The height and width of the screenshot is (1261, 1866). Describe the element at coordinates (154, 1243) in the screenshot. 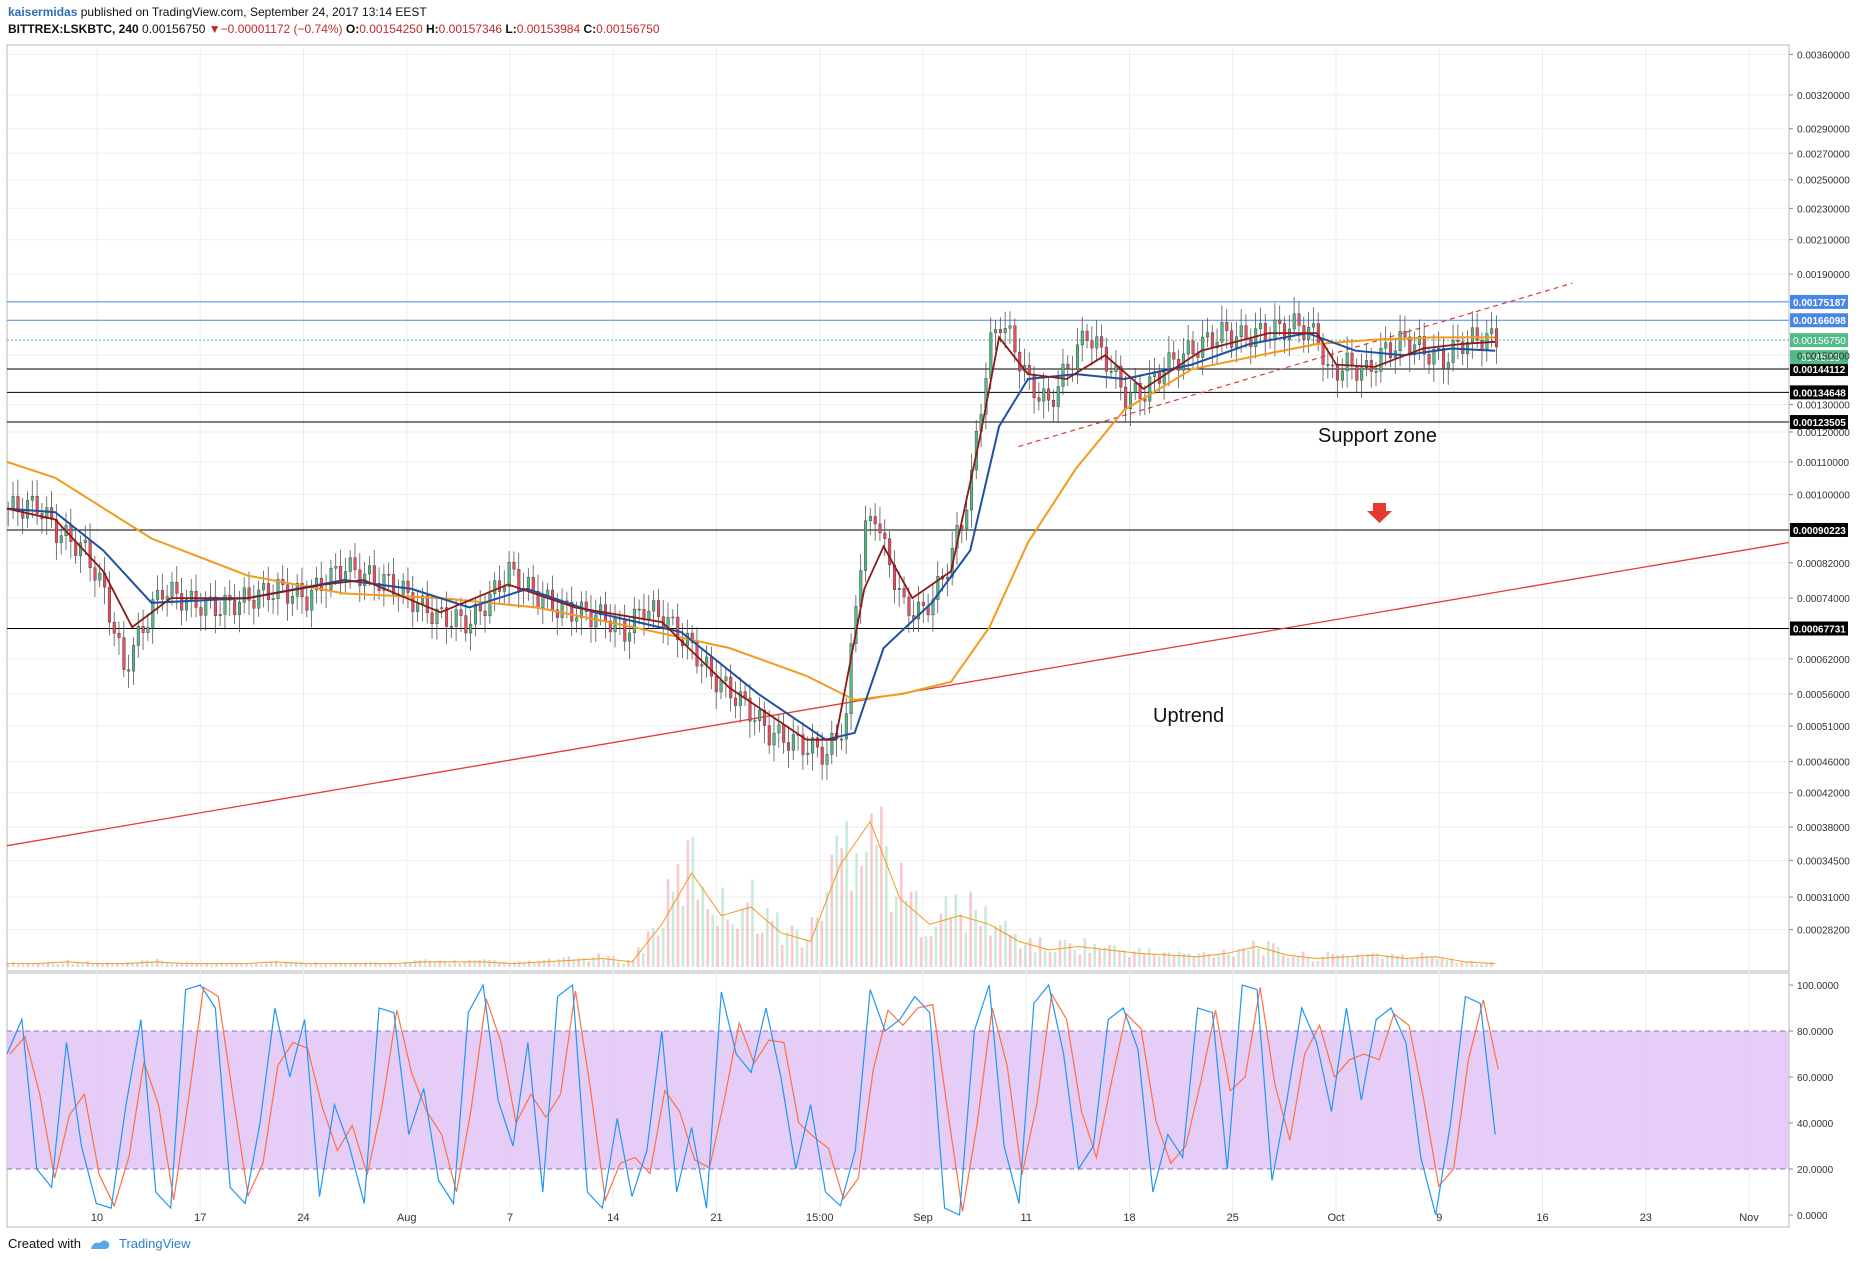

I see `tradingview-brand: TradingView` at that location.